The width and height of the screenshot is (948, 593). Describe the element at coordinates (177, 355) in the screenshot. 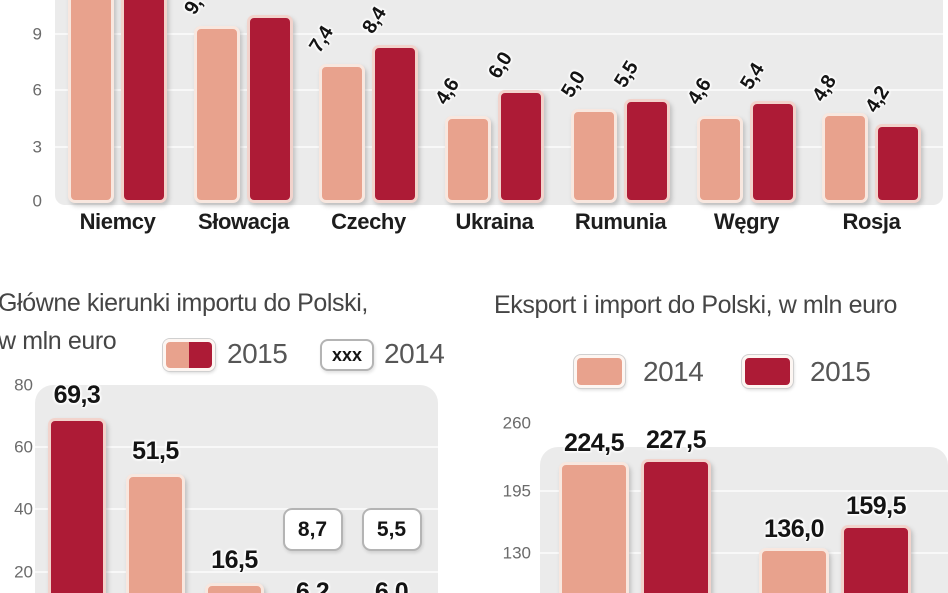

I see `legend-swatch-2014-half` at that location.